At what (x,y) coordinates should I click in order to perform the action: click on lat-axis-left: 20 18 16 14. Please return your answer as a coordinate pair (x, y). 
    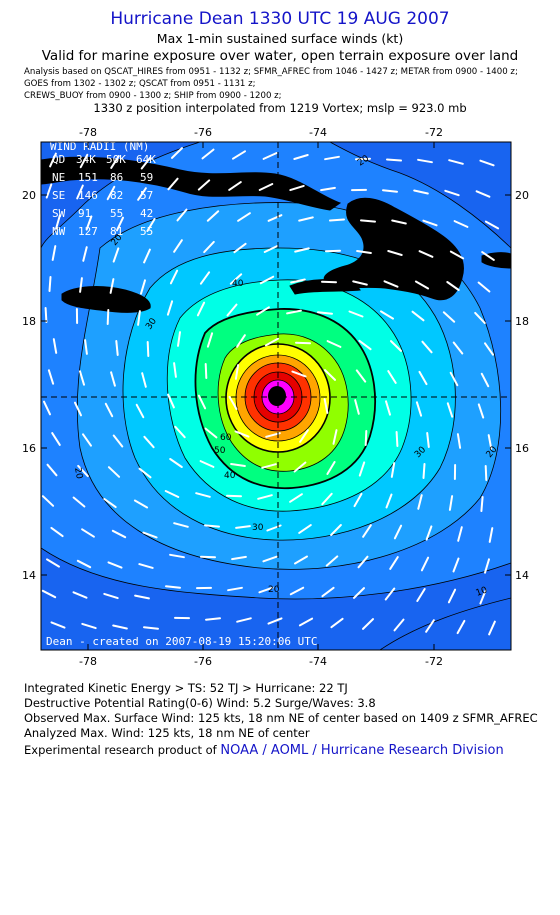
    Looking at the image, I should click on (29, 385).